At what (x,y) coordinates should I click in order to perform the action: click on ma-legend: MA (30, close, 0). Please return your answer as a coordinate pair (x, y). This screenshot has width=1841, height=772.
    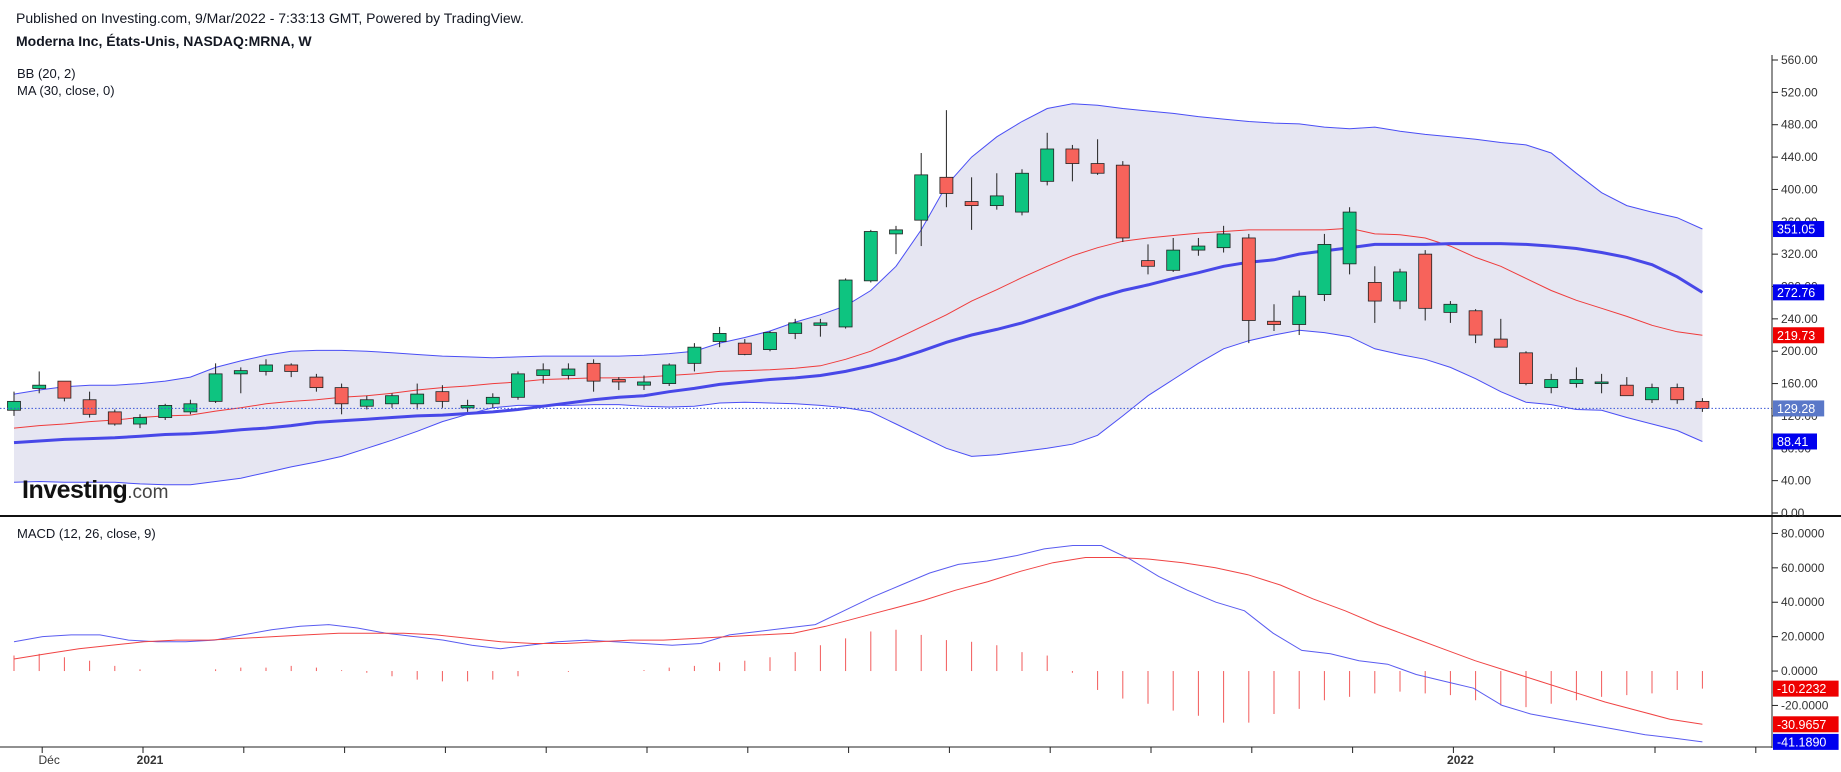
    Looking at the image, I should click on (66, 90).